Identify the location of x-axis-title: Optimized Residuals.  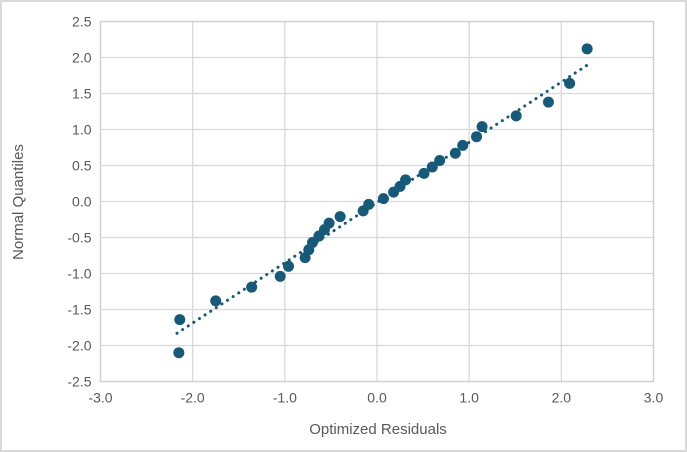
(378, 429).